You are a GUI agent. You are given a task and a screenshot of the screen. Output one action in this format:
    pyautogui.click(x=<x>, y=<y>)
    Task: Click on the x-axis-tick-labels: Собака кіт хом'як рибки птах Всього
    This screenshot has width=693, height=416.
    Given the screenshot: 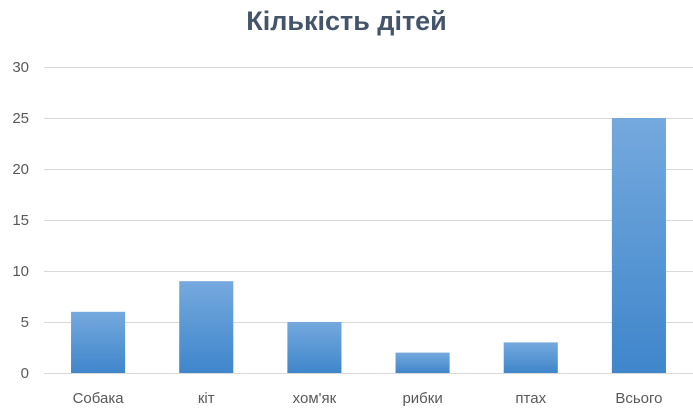 What is the action you would take?
    pyautogui.click(x=368, y=398)
    